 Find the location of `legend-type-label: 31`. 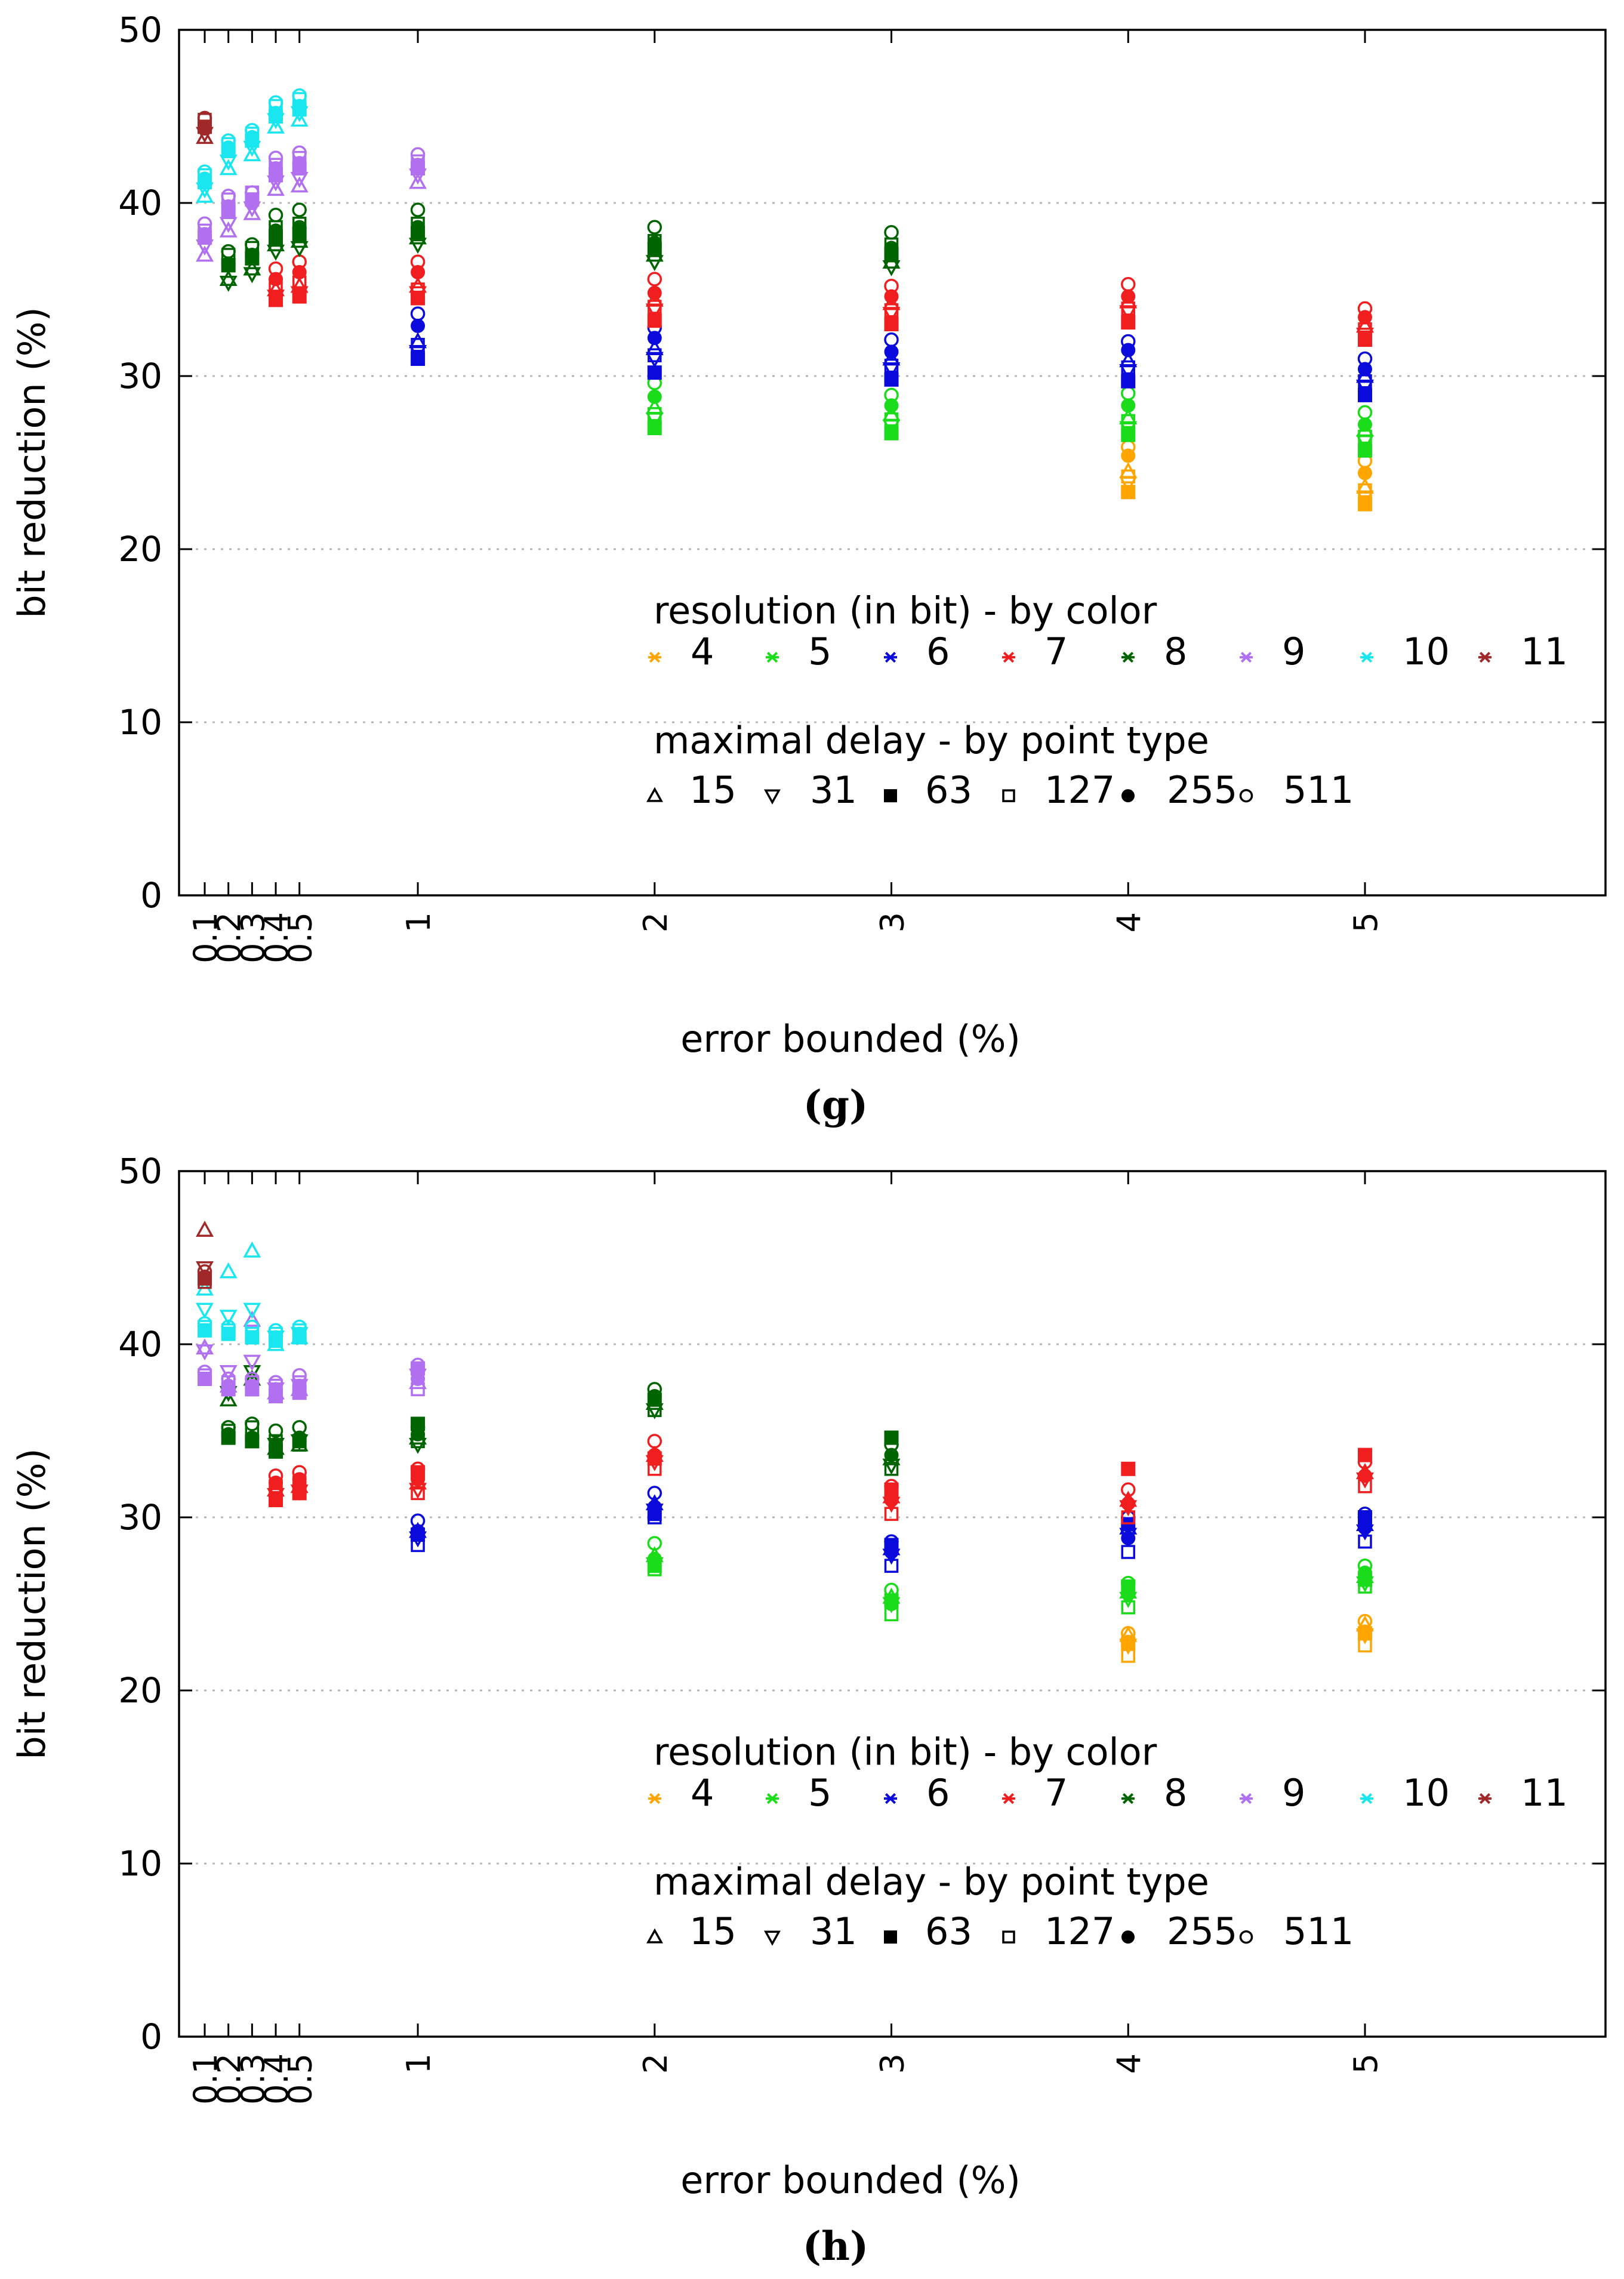

legend-type-label: 31 is located at coordinates (833, 1931).